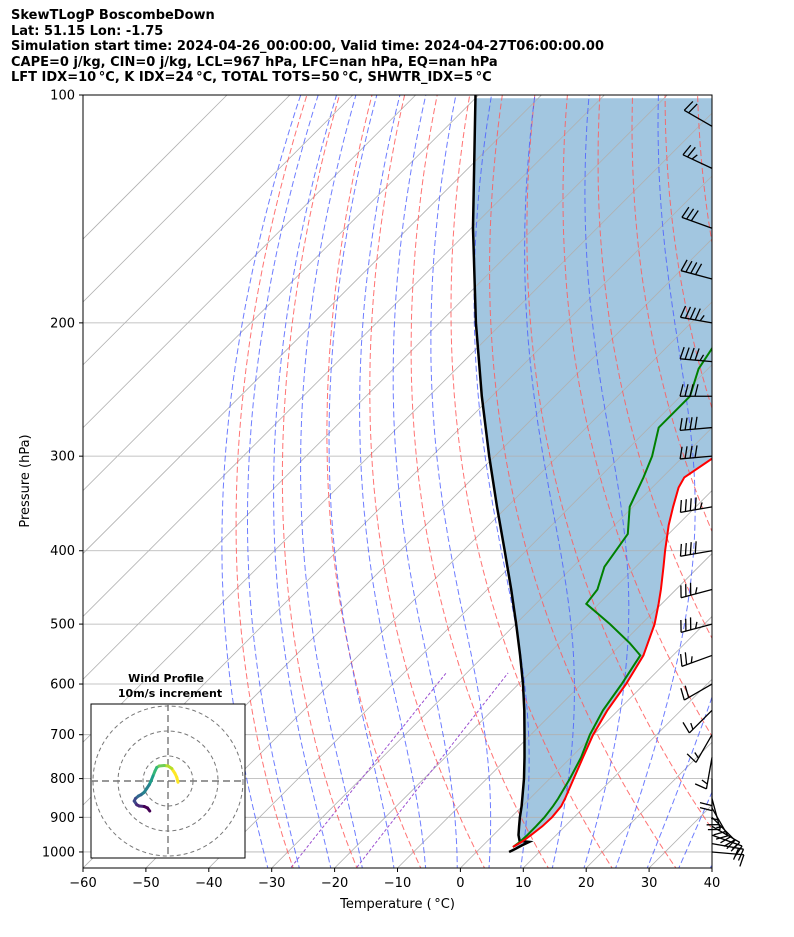  I want to click on x-axis-ticks: −60 −50 −40 −30 −20 −10 0 10 20 30 40, so click(394, 879).